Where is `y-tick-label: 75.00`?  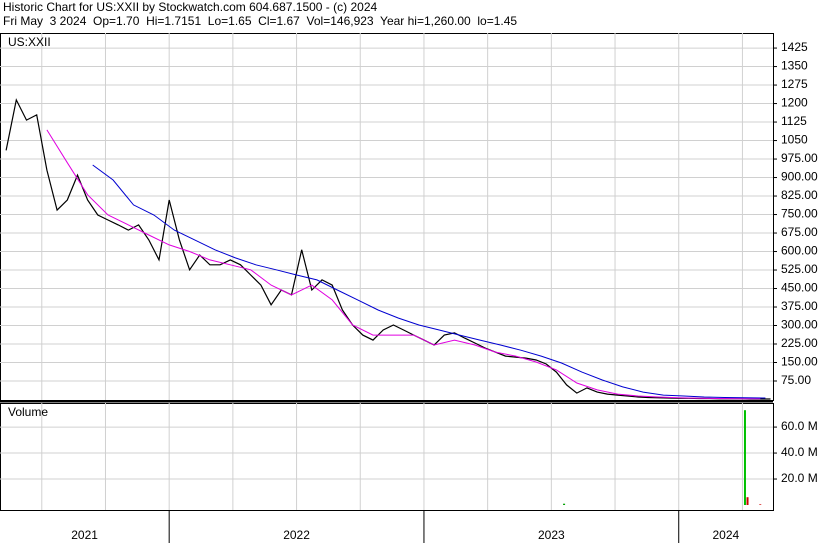
y-tick-label: 75.00 is located at coordinates (796, 380).